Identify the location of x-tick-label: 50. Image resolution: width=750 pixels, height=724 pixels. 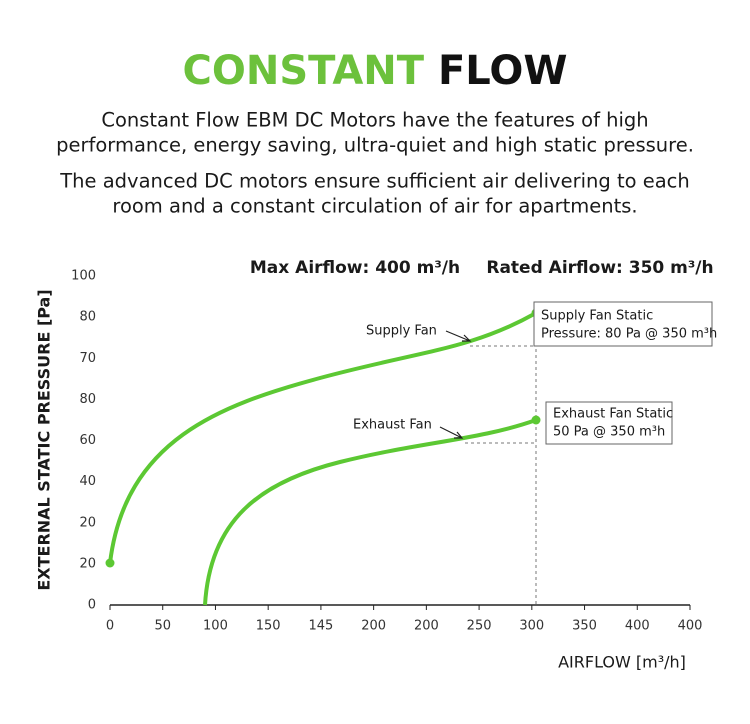
(162, 626).